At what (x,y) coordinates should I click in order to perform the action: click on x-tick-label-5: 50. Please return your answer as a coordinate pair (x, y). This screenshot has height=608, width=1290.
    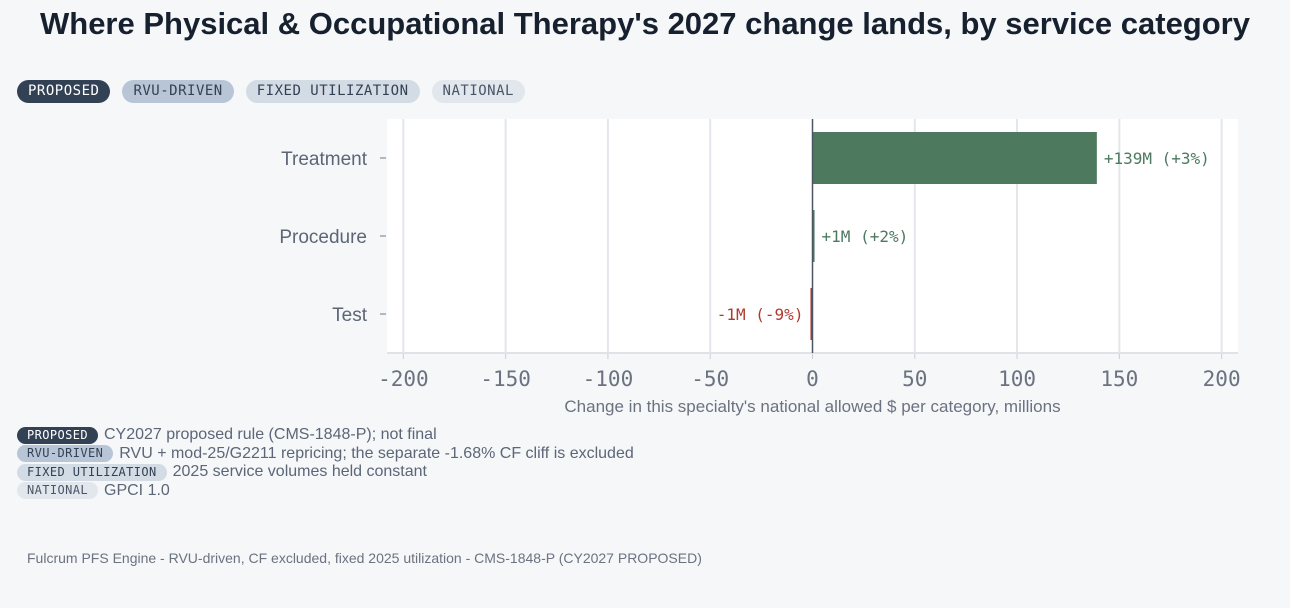
    Looking at the image, I should click on (914, 379).